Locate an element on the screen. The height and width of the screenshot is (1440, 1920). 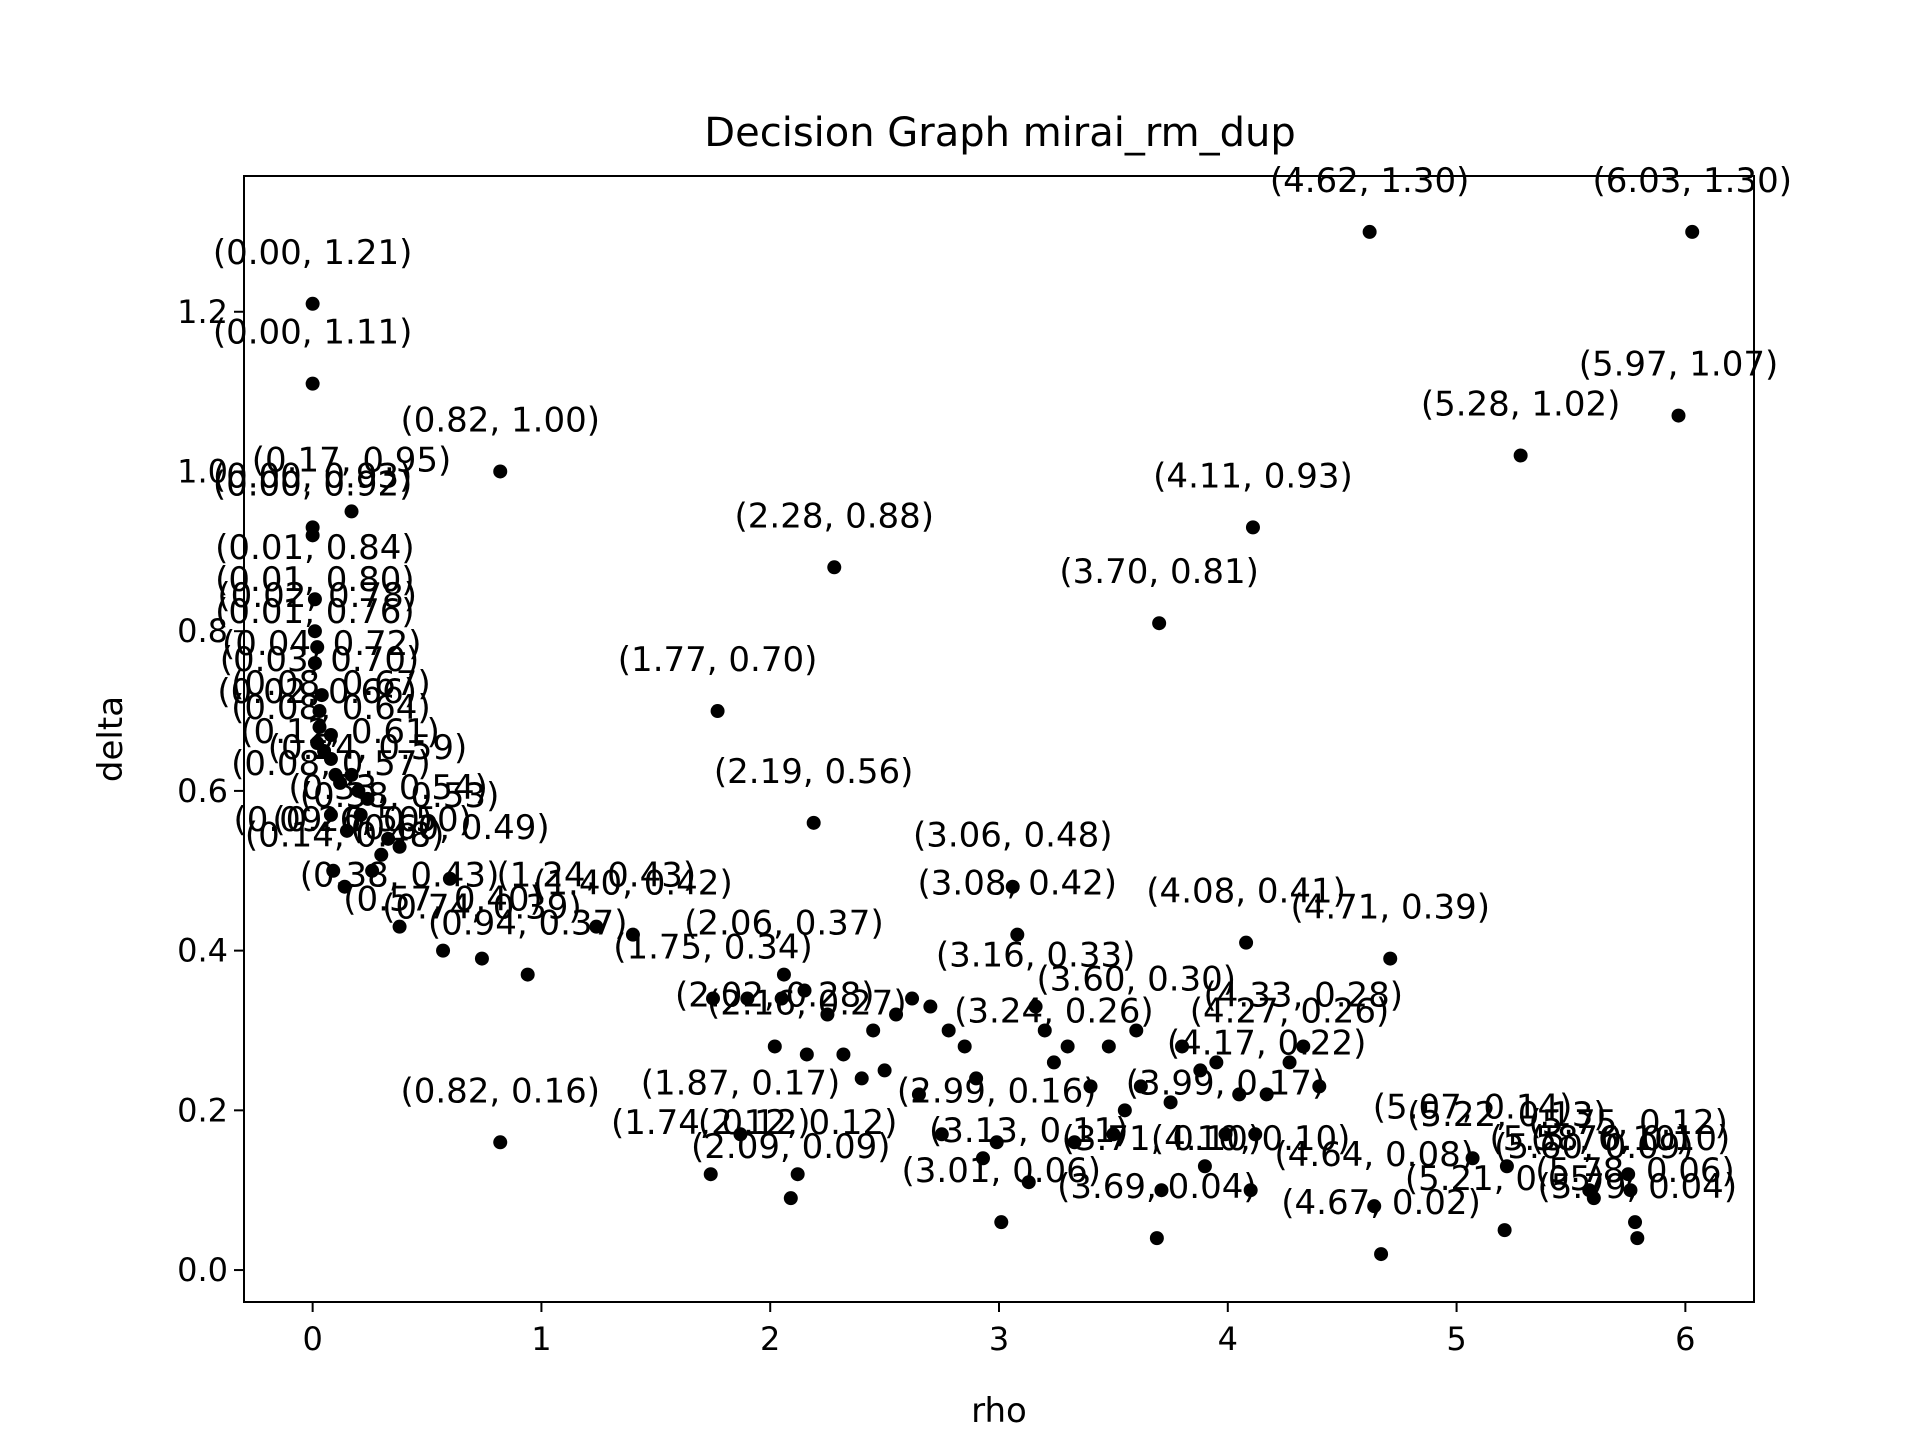
y-tick-label: 1.2 is located at coordinates (202, 312).